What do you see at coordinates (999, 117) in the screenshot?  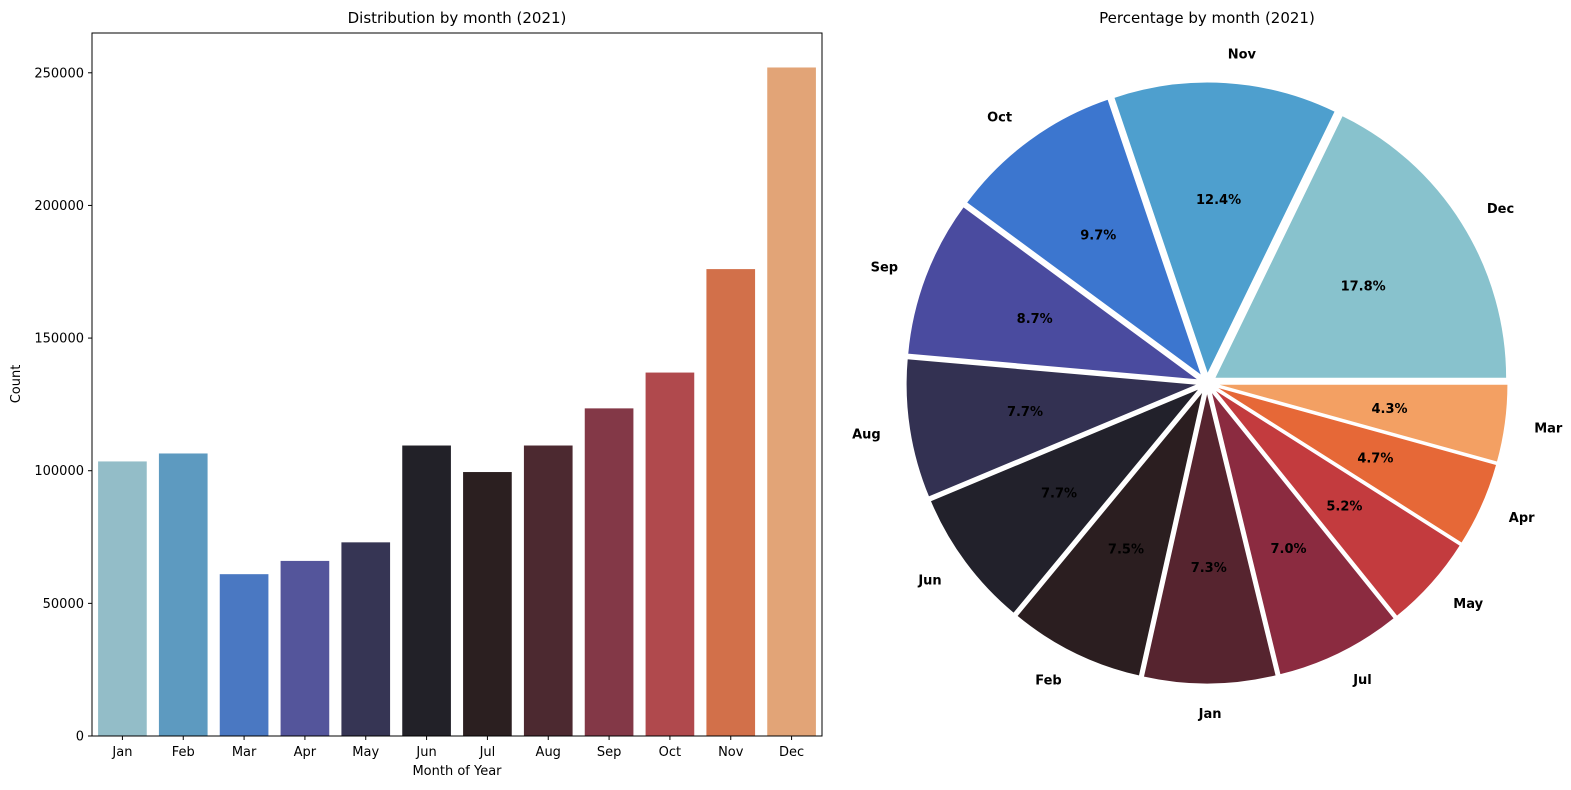 I see `pie-label: Oct` at bounding box center [999, 117].